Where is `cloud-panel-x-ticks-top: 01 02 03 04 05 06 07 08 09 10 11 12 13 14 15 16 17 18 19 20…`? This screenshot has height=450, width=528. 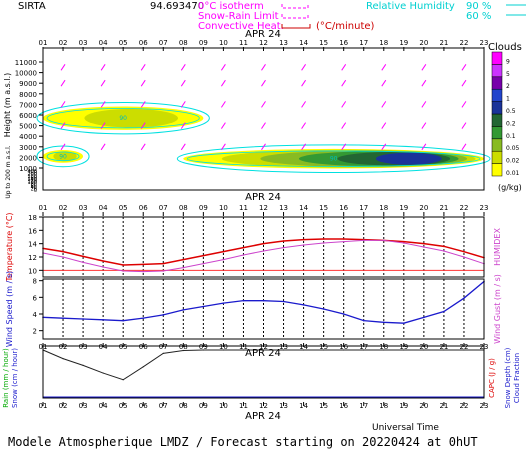 cloud-panel-x-ticks-top: 01 02 03 04 05 06 07 08 09 10 11 12 13 14 15 16 17 18 19 20… is located at coordinates (263, 45).